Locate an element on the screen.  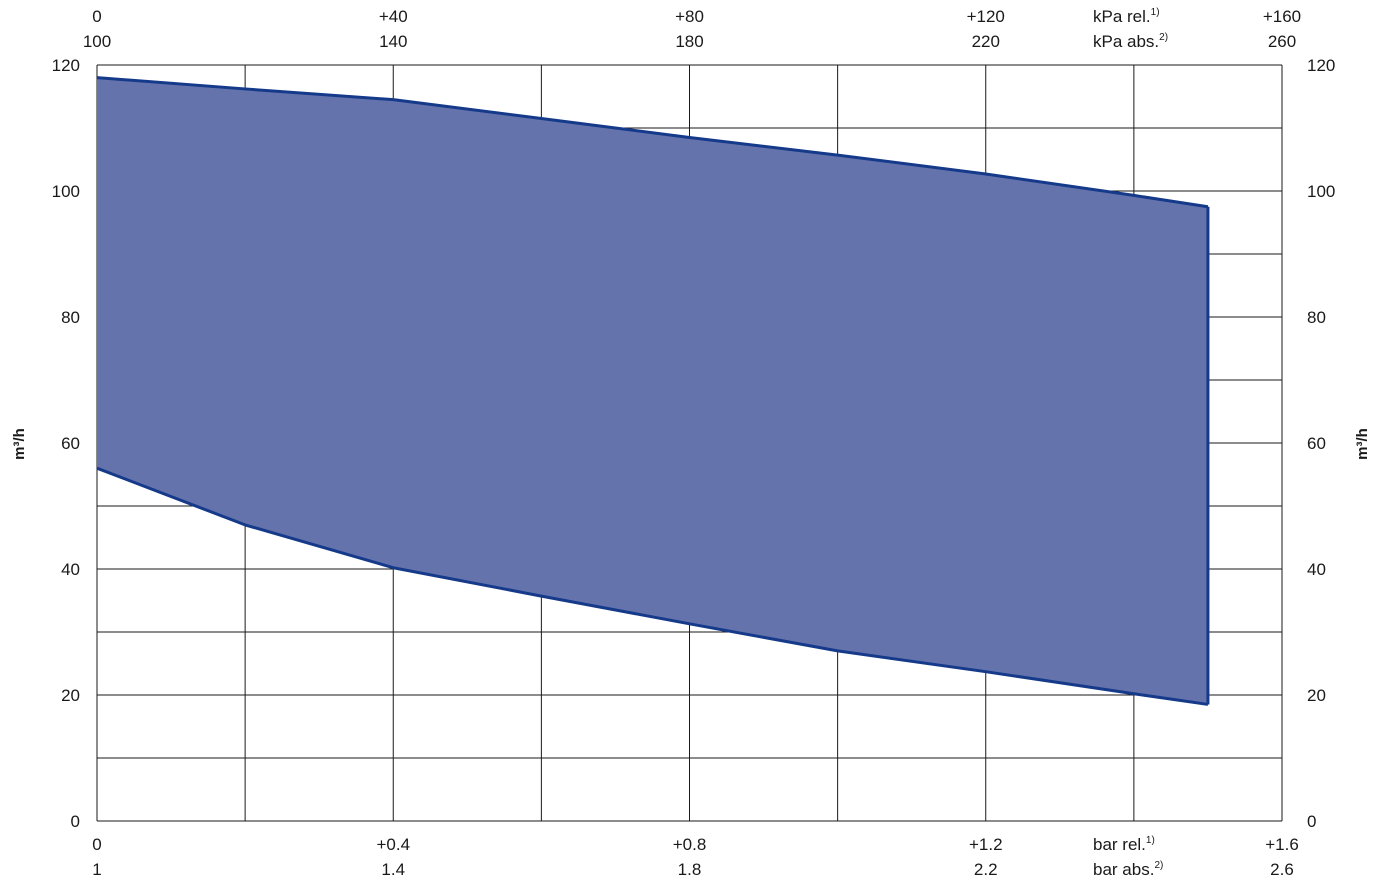
x-top-abs-tick-label: 140 is located at coordinates (393, 41).